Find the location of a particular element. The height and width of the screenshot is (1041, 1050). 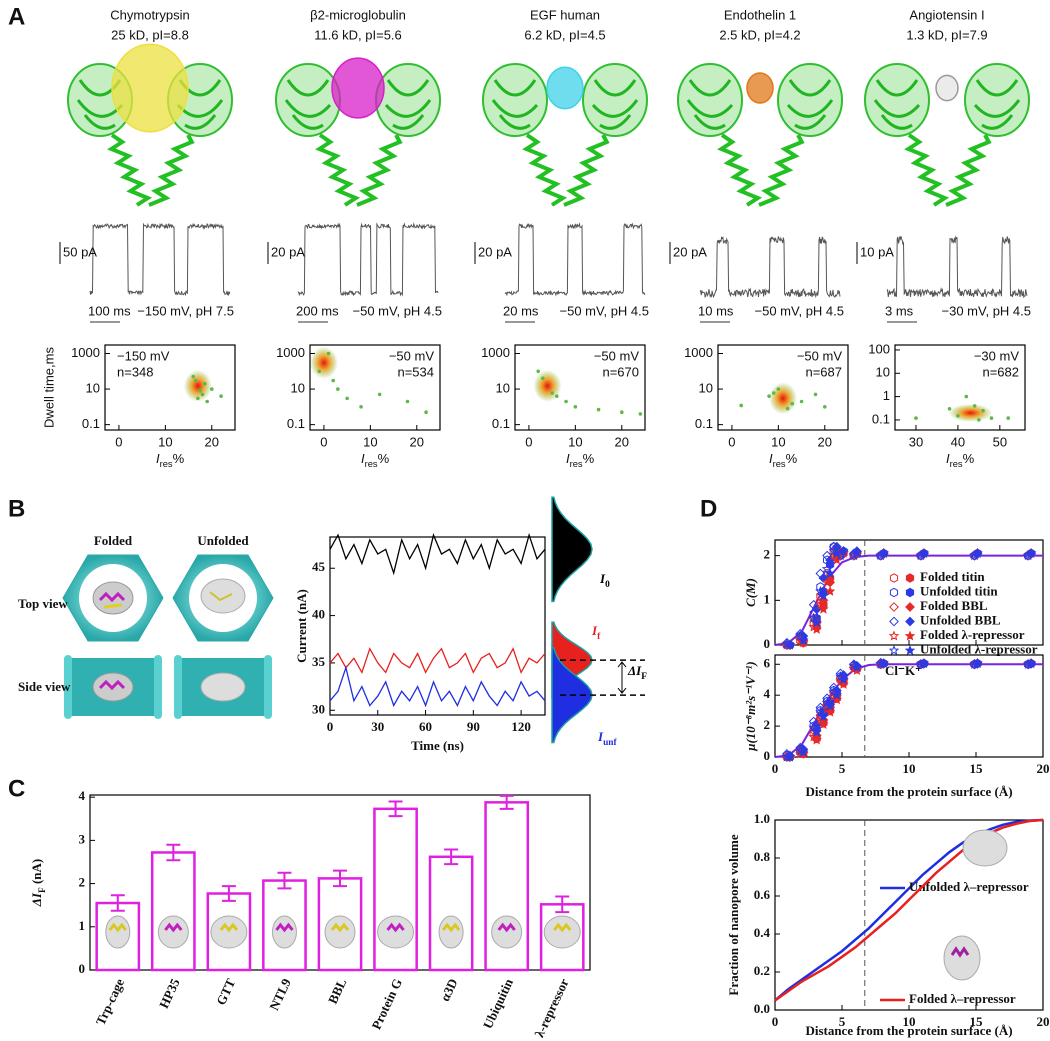

protein-subtitle: 1.3 kD, pI=7.9 is located at coordinates (946, 34).